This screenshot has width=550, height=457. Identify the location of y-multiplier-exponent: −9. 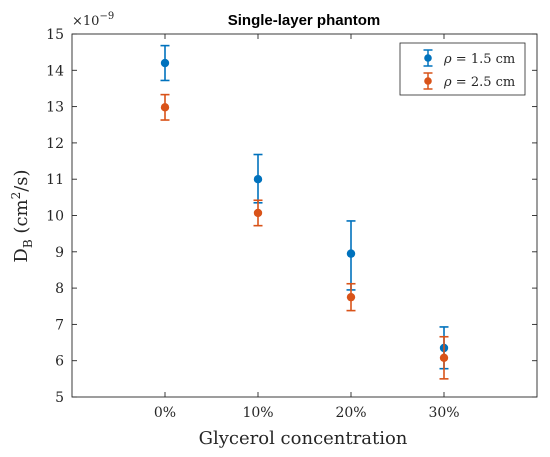
(106, 16).